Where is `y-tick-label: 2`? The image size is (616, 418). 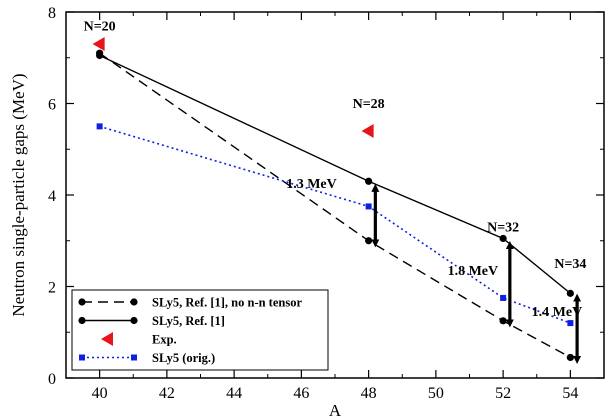
y-tick-label: 2 is located at coordinates (52, 288).